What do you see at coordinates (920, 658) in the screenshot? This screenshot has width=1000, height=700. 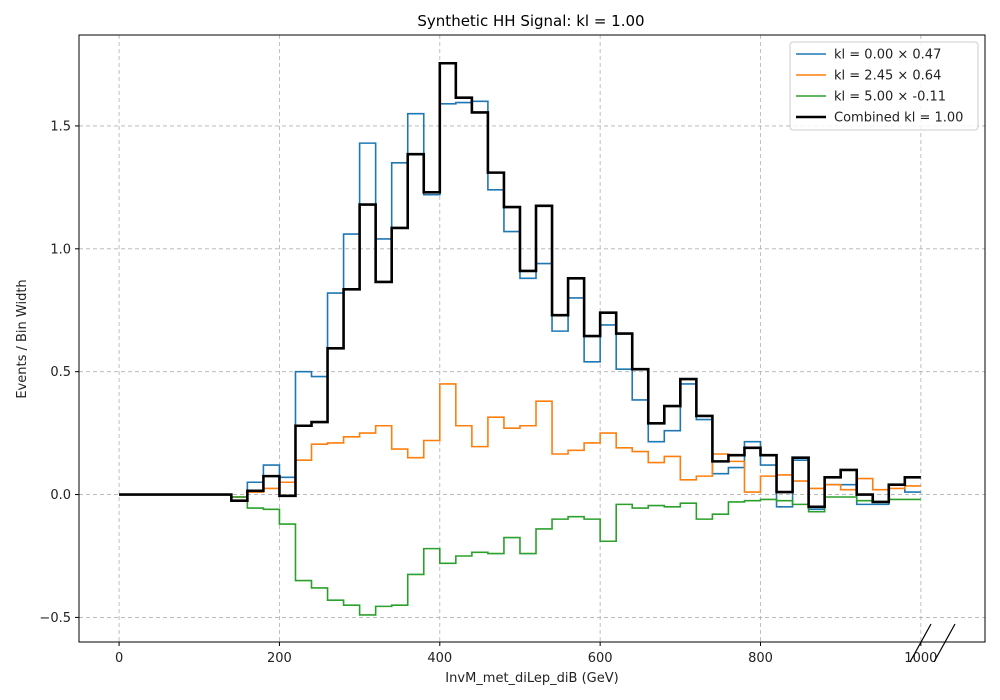 I see `x-tick-label: 1000` at bounding box center [920, 658].